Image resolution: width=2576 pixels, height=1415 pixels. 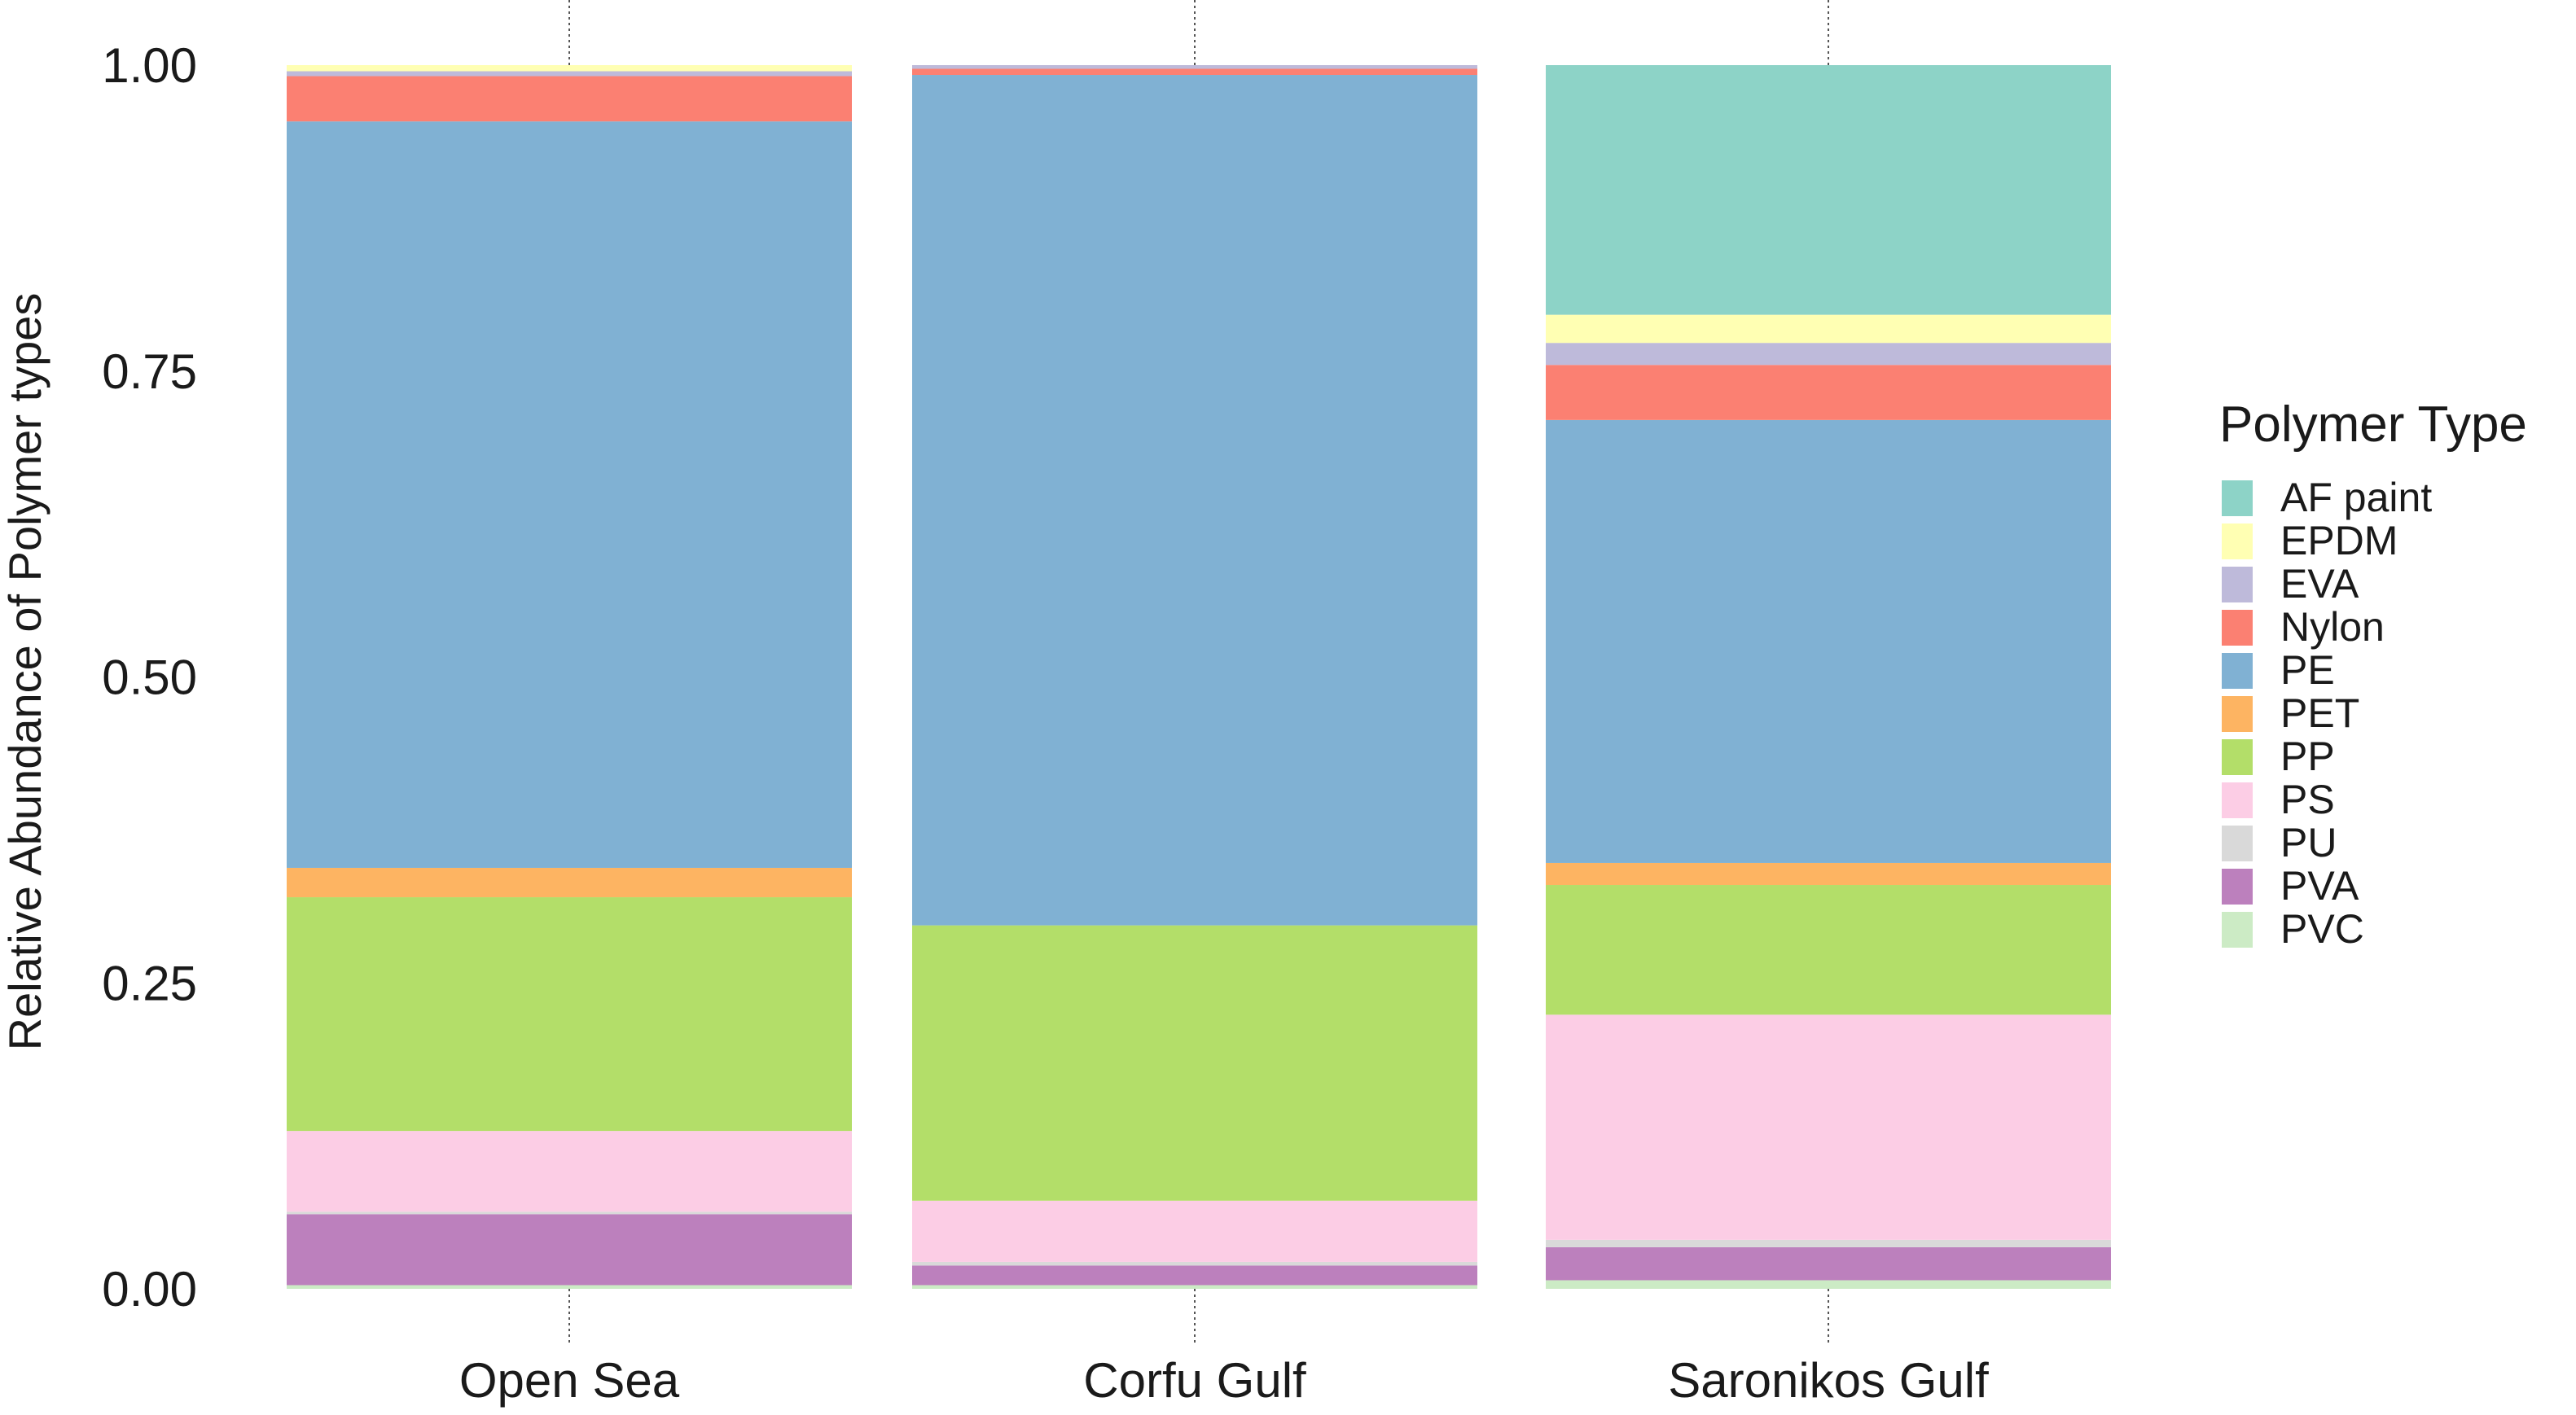 I want to click on y-axis-title: Relative Abundance of Polymer types, so click(x=25, y=672).